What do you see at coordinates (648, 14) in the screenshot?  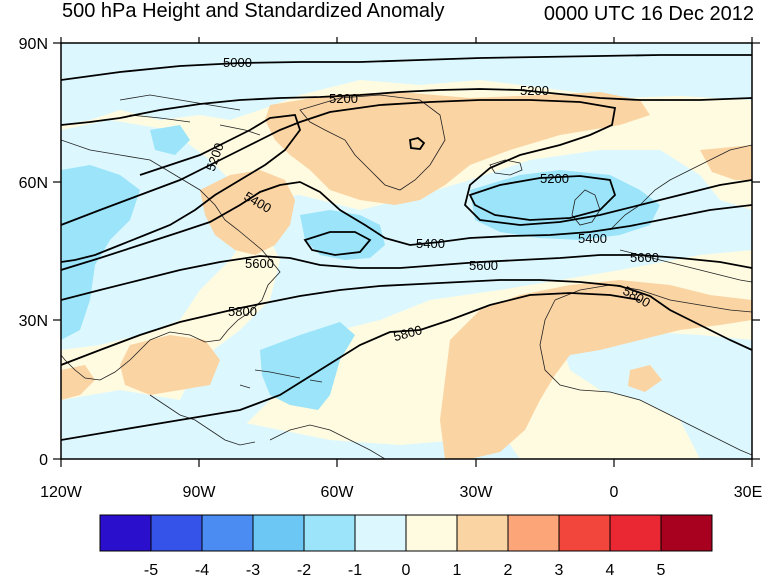 I see `valid-time: 0000 UTC 16 Dec 2012` at bounding box center [648, 14].